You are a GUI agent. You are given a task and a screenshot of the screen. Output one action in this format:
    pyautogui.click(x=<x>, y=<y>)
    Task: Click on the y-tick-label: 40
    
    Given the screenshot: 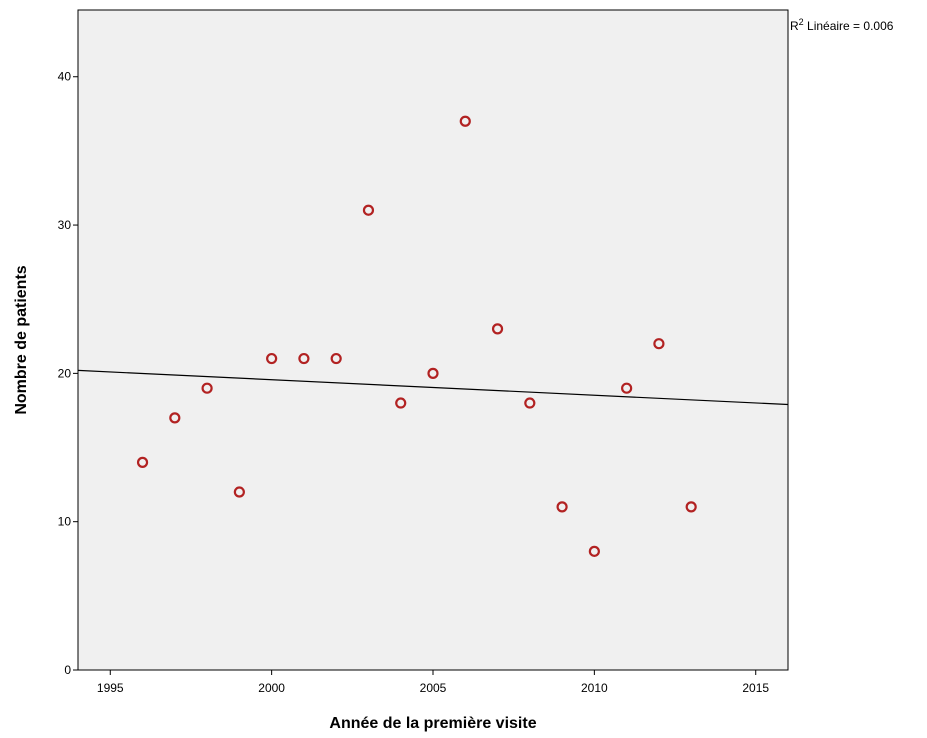 What is the action you would take?
    pyautogui.click(x=65, y=77)
    